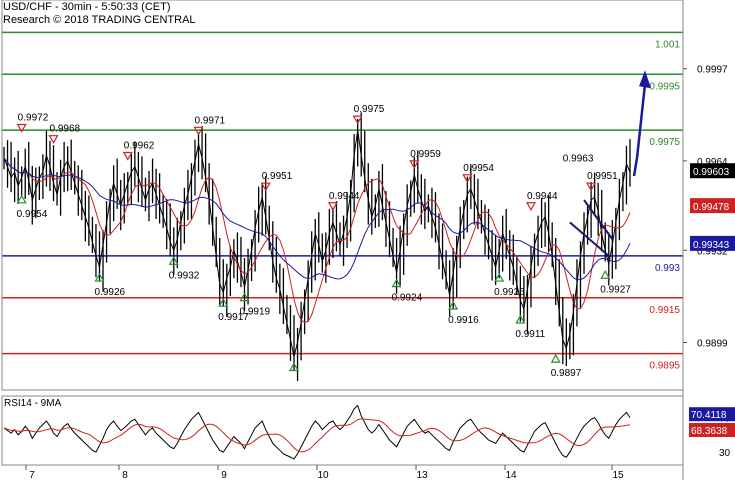  I want to click on level-label-4: 0.9915, so click(664, 310).